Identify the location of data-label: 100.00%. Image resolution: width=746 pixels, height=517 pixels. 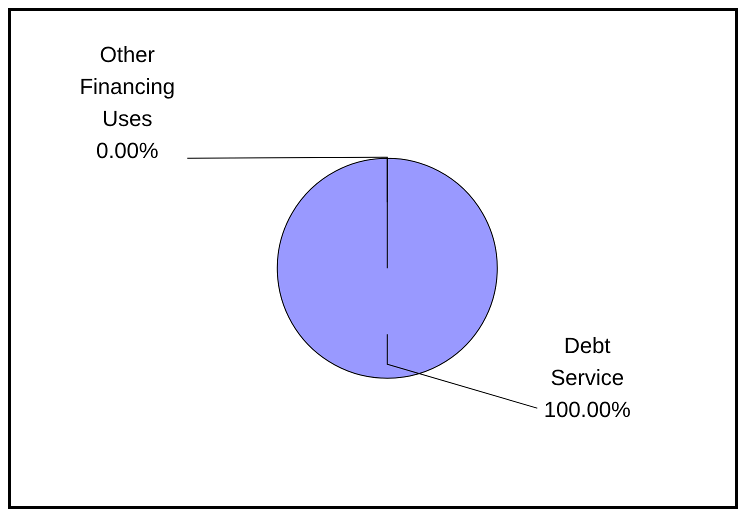
(587, 409).